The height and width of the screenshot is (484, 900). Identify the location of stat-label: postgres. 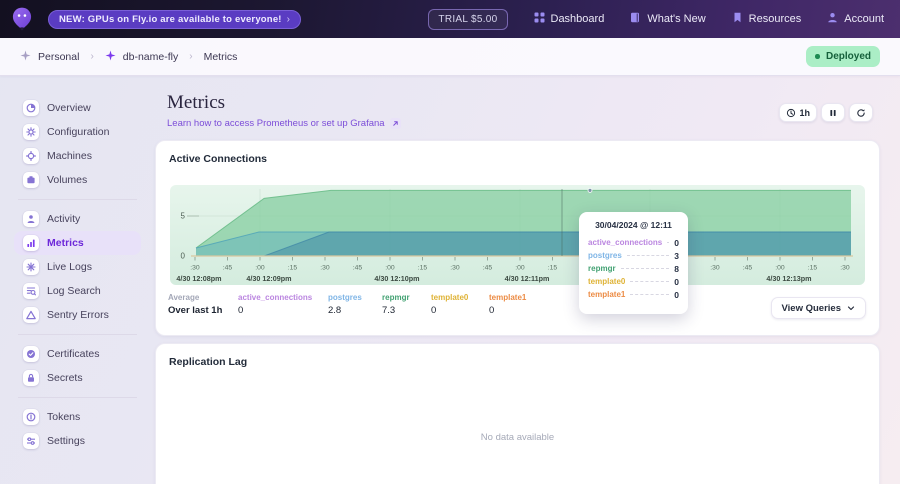
(345, 297).